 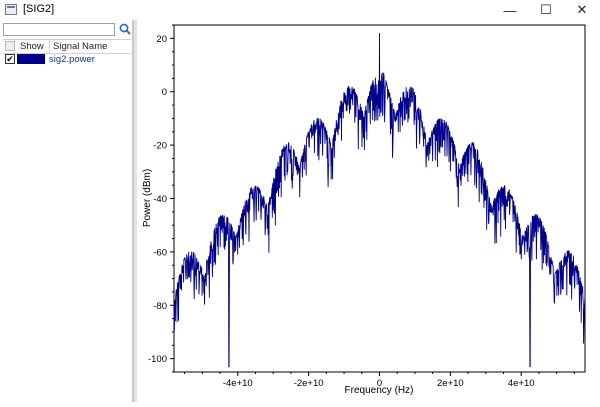 I want to click on column-separator, so click(x=49, y=46).